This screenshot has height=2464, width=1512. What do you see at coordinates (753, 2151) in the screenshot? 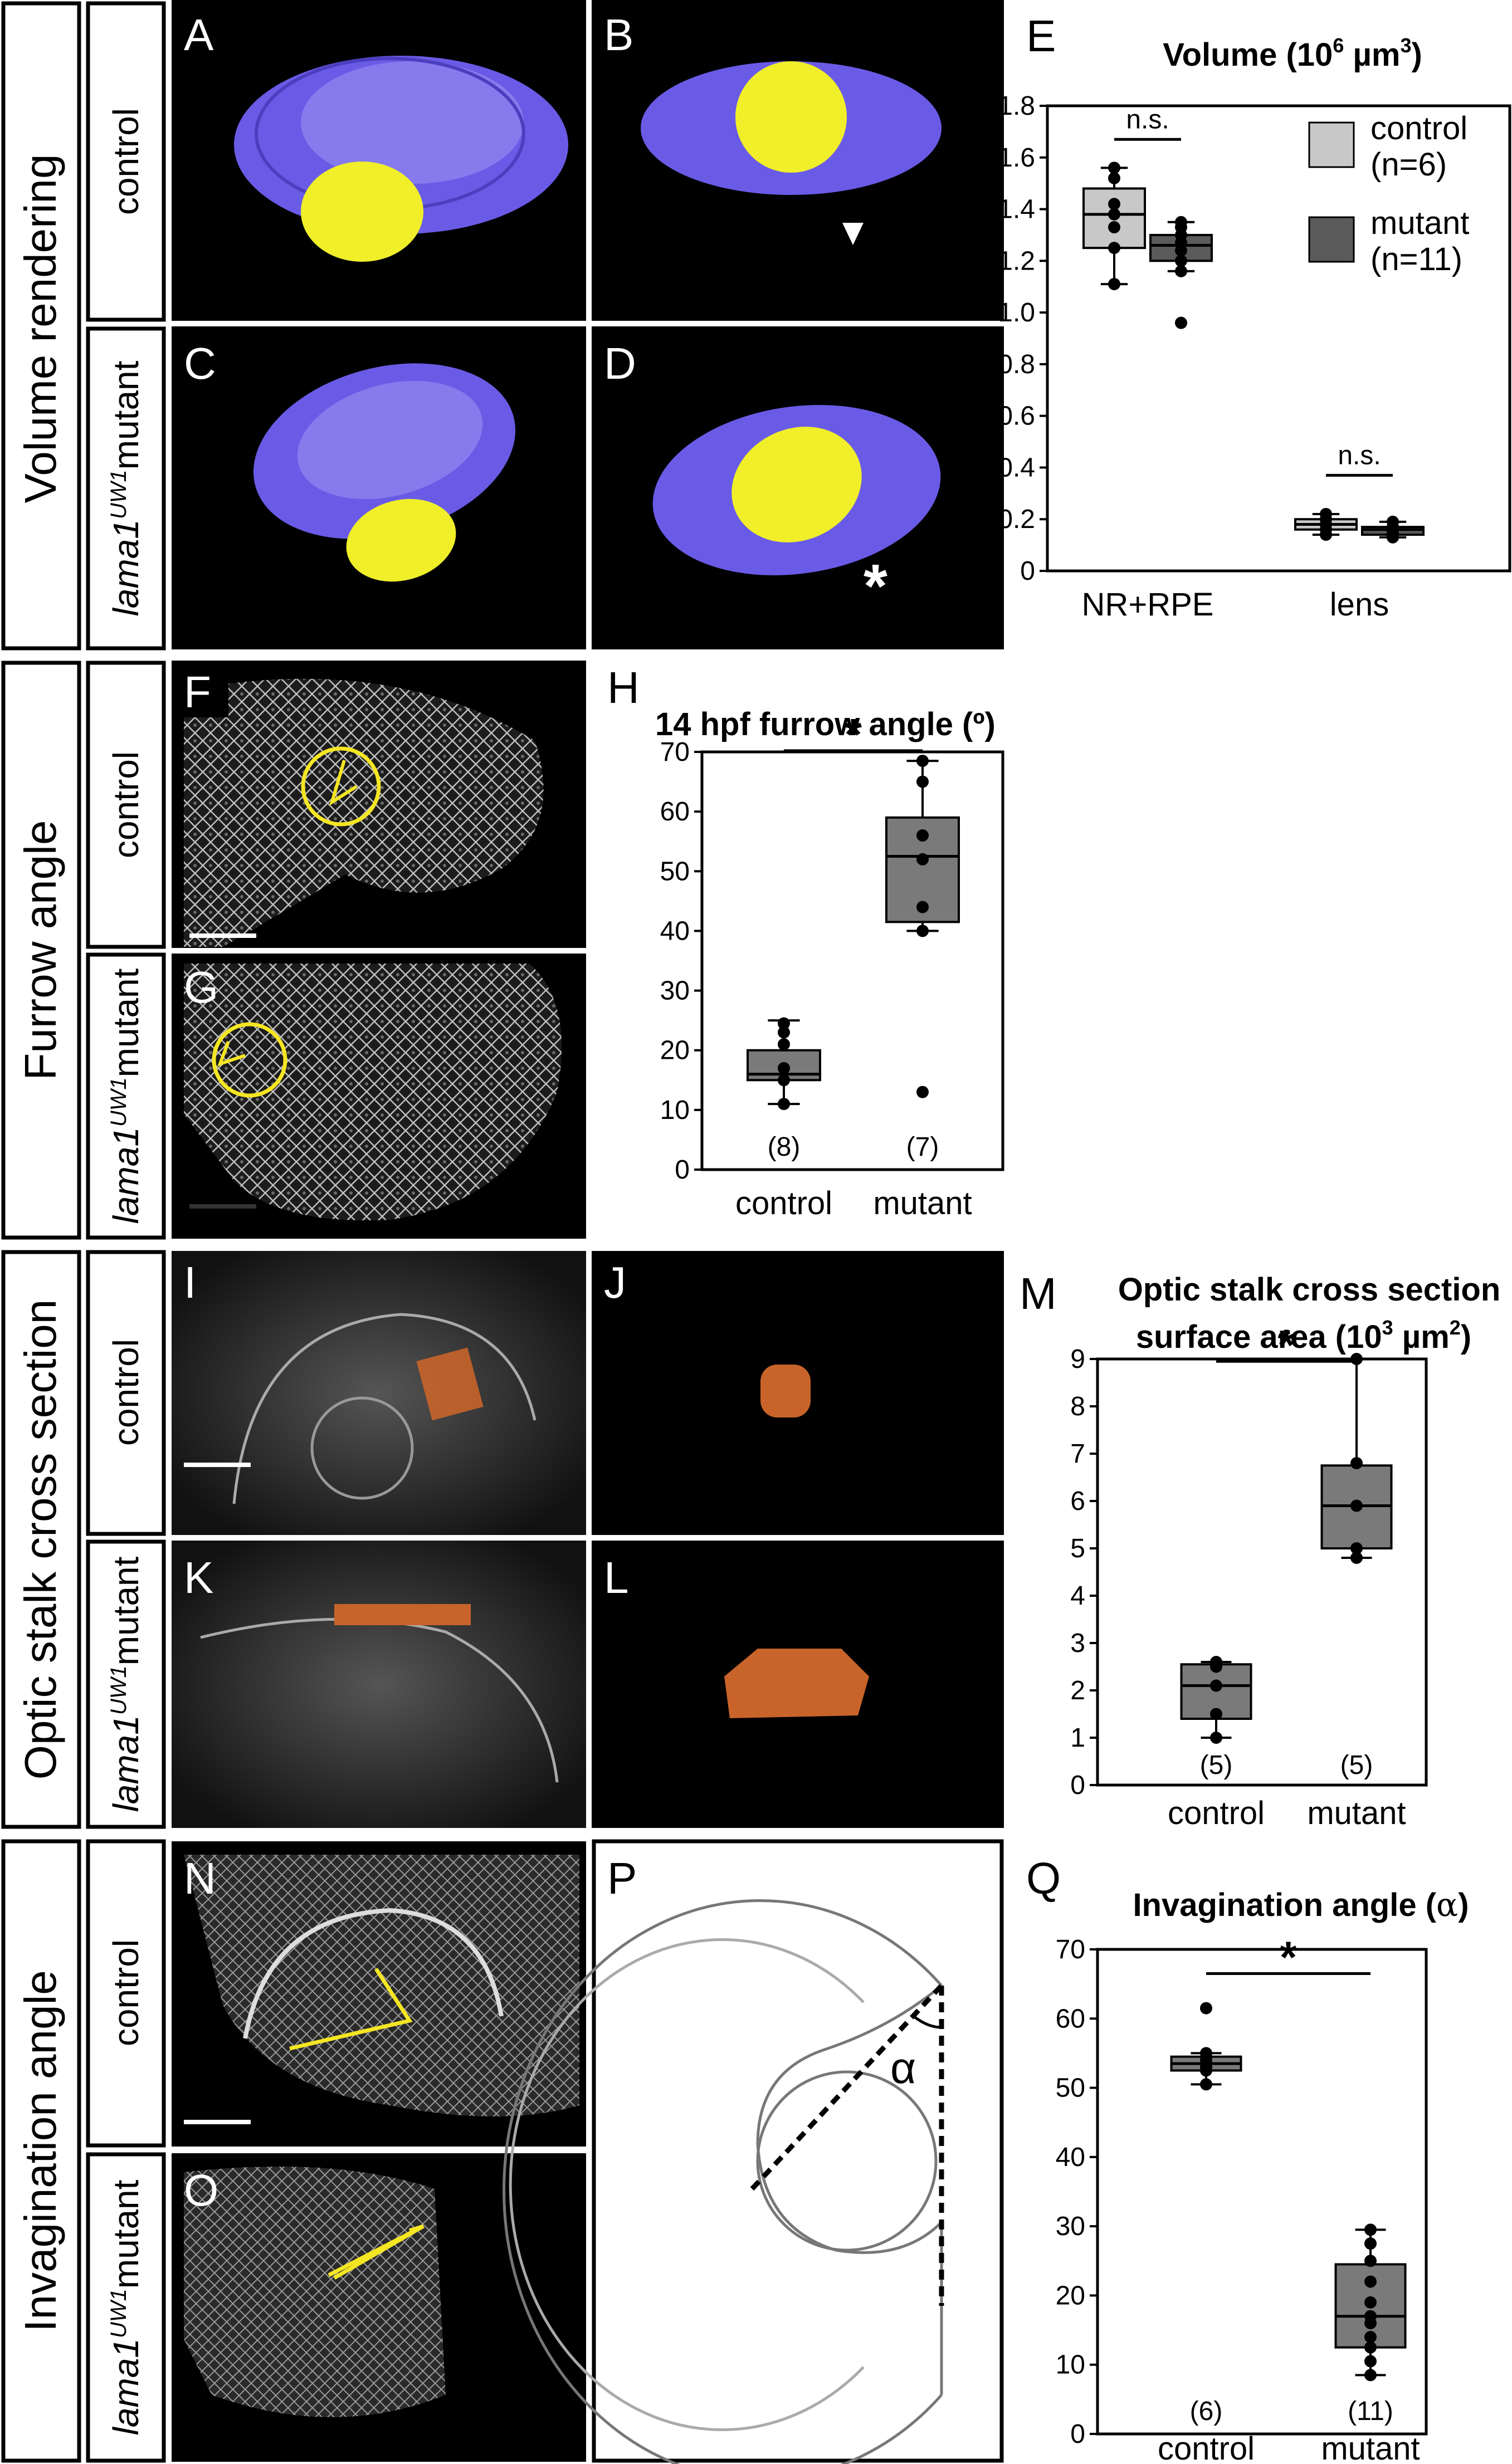
I see `panel-p: α P` at bounding box center [753, 2151].